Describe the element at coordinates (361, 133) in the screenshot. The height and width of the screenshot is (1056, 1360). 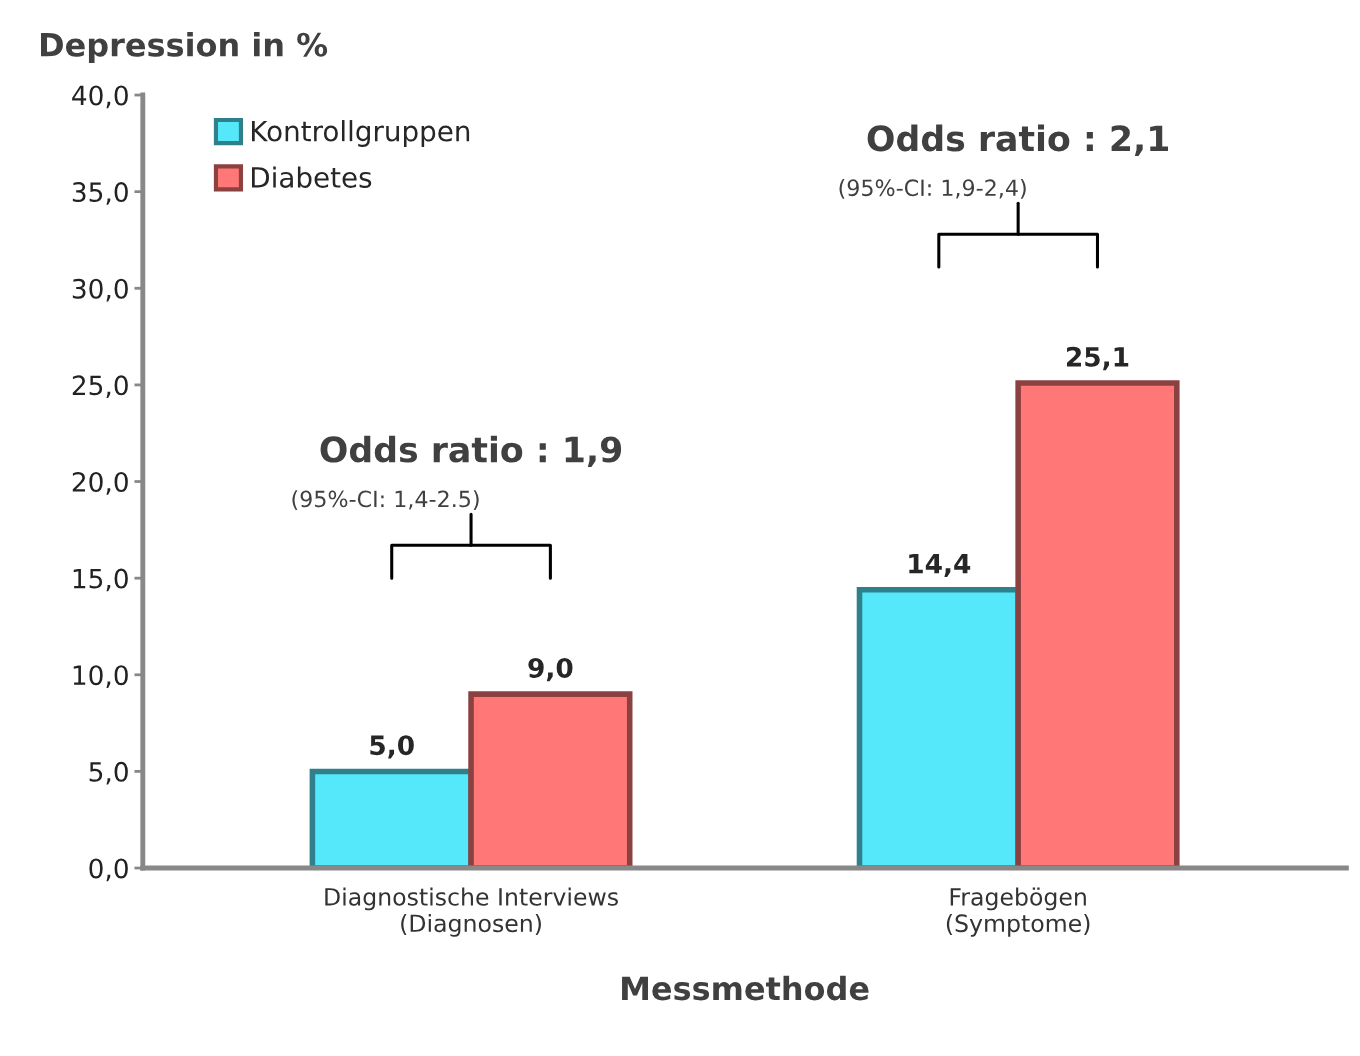
I see `legend-label: Kontrollgruppen` at that location.